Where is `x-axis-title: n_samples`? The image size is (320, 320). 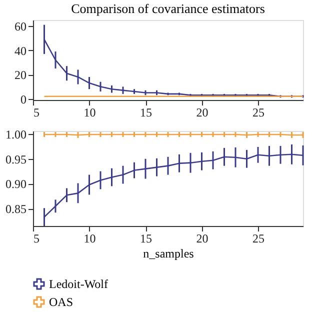
x-axis-title: n_samples is located at coordinates (168, 253).